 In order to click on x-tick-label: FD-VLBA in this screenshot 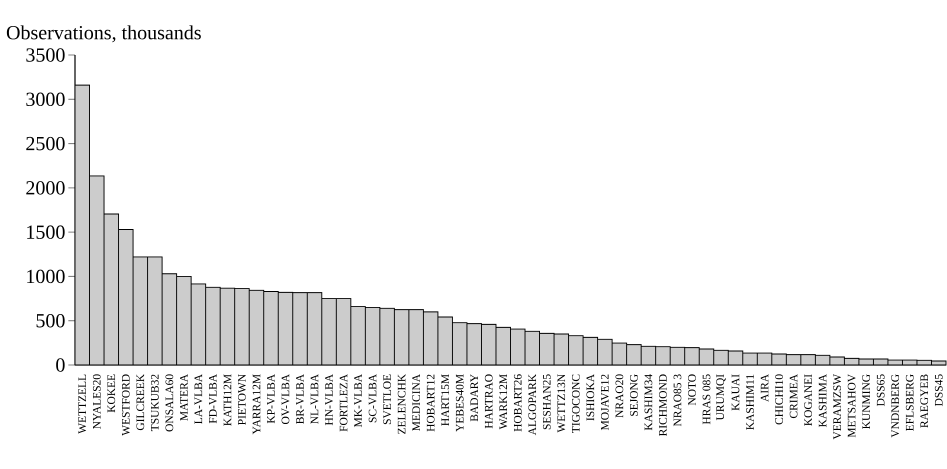, I will do `click(213, 399)`.